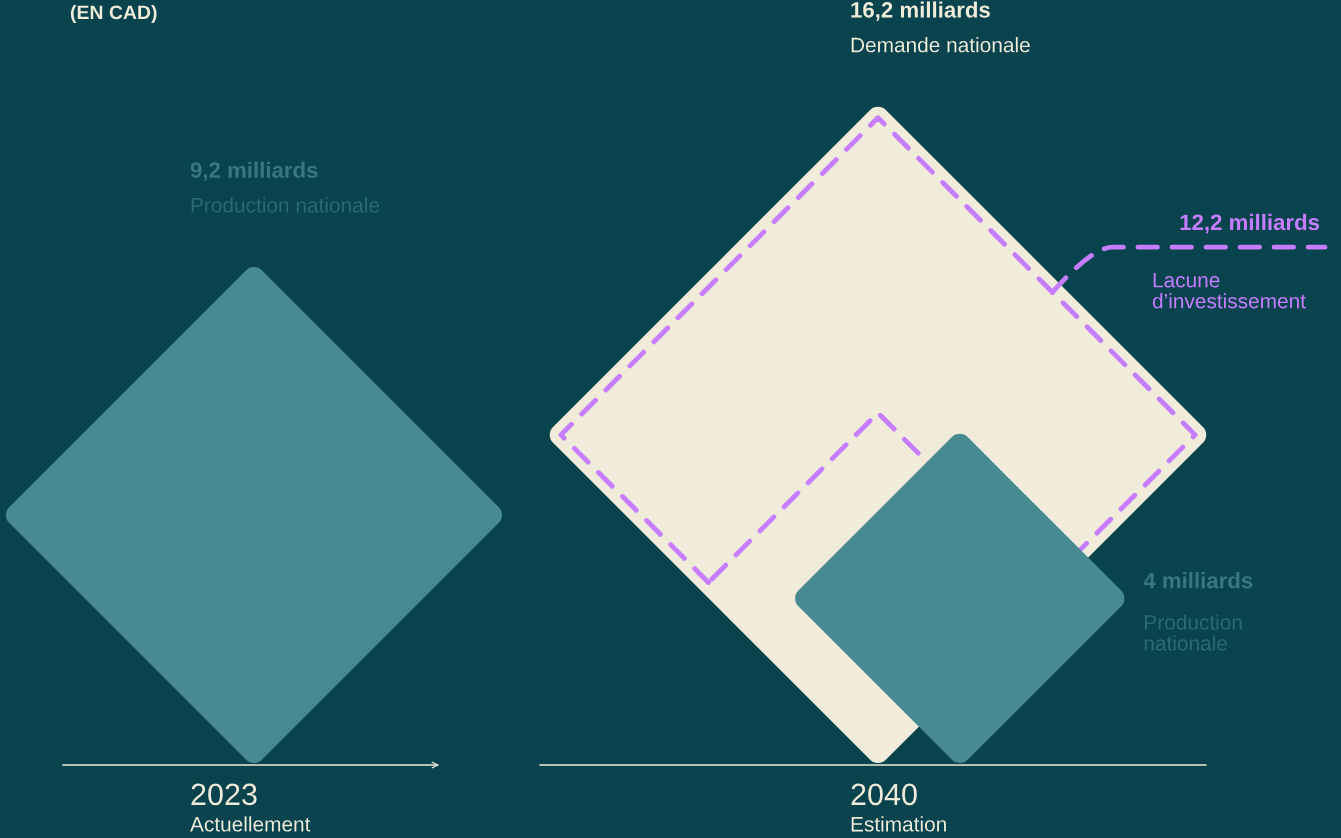  Describe the element at coordinates (1250, 223) in the screenshot. I see `data-label: 12,2 milliards` at that location.